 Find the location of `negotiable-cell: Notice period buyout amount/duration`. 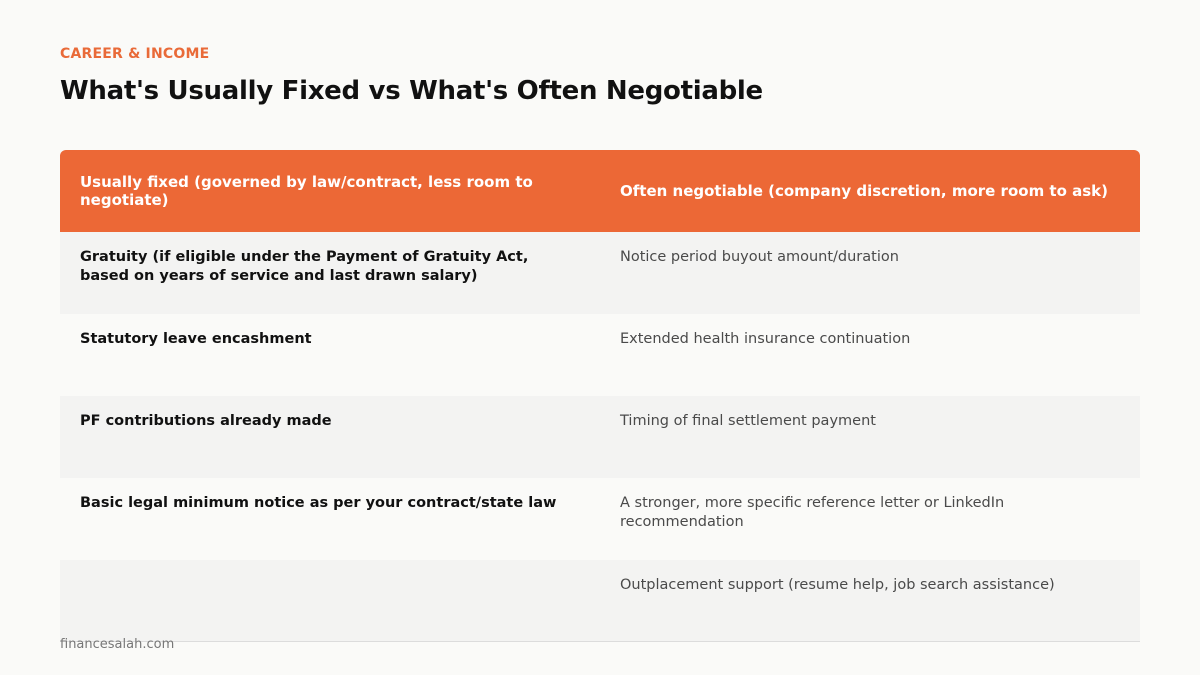

negotiable-cell: Notice period buyout amount/duration is located at coordinates (759, 257).